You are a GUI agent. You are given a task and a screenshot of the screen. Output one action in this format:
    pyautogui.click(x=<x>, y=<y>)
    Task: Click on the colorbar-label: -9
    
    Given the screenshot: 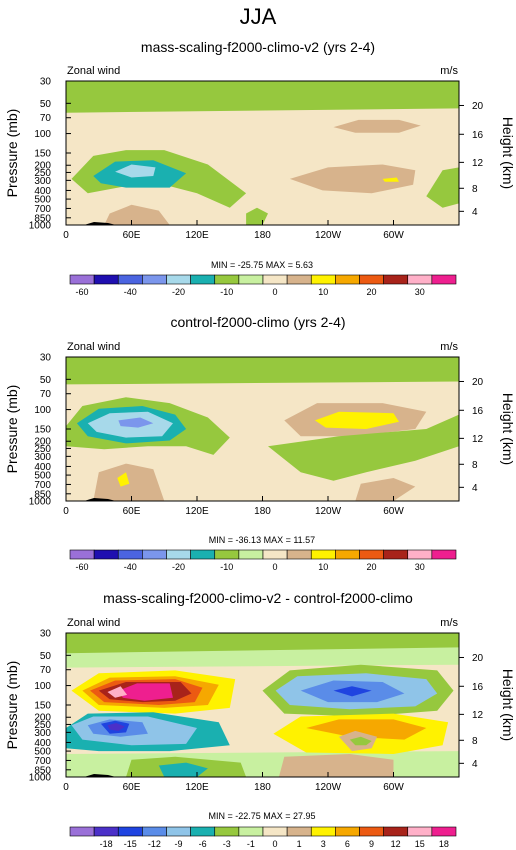 What is the action you would take?
    pyautogui.click(x=179, y=844)
    